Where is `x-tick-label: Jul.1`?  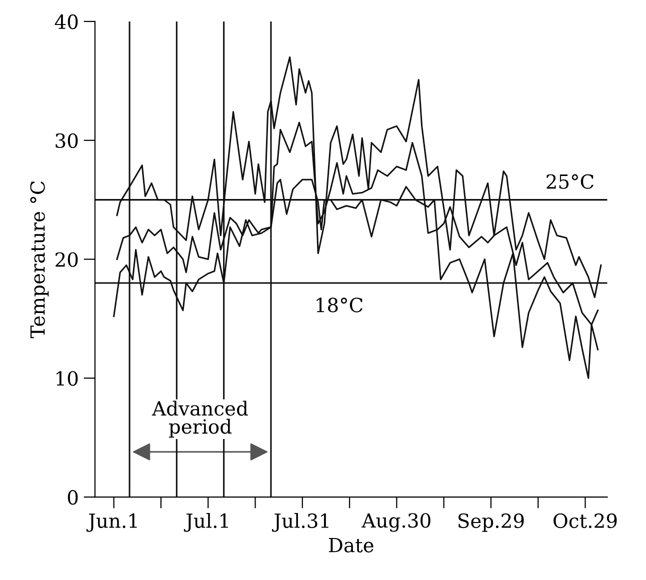 x-tick-label: Jul.1 is located at coordinates (206, 522).